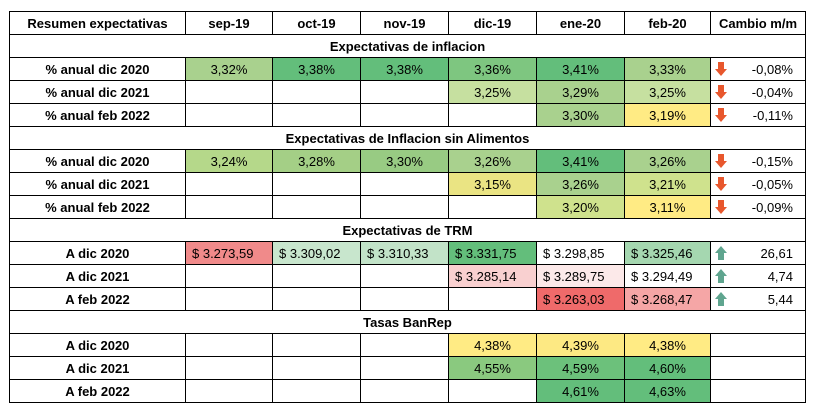 This screenshot has height=415, width=820. Describe the element at coordinates (492, 69) in the screenshot. I see `value-cell: 3,36%` at that location.